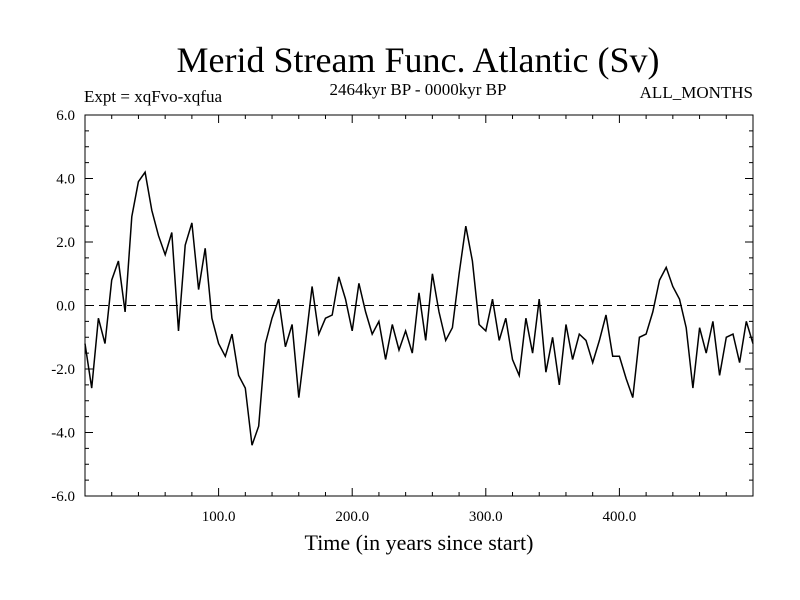 This screenshot has height=600, width=800. I want to click on x-tick-label: 200.0, so click(352, 517).